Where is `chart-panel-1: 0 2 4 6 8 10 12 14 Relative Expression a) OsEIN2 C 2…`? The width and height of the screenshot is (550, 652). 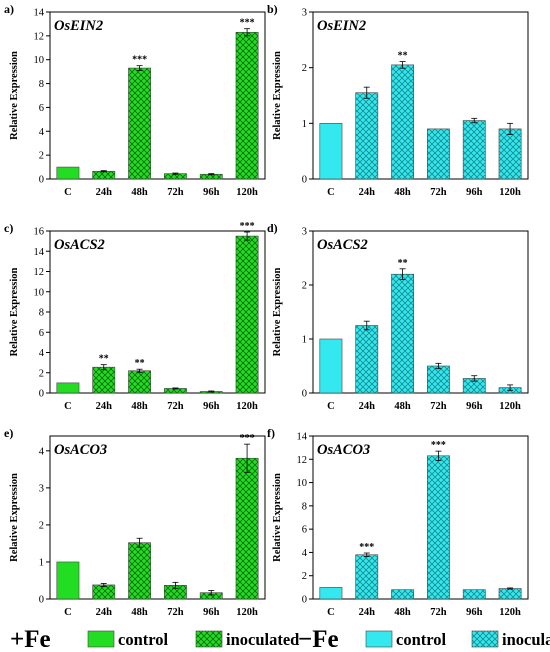
chart-panel-1: 0 2 4 6 8 10 12 14 Relative Expression a) OsEIN2 C 2… is located at coordinates (135, 100).